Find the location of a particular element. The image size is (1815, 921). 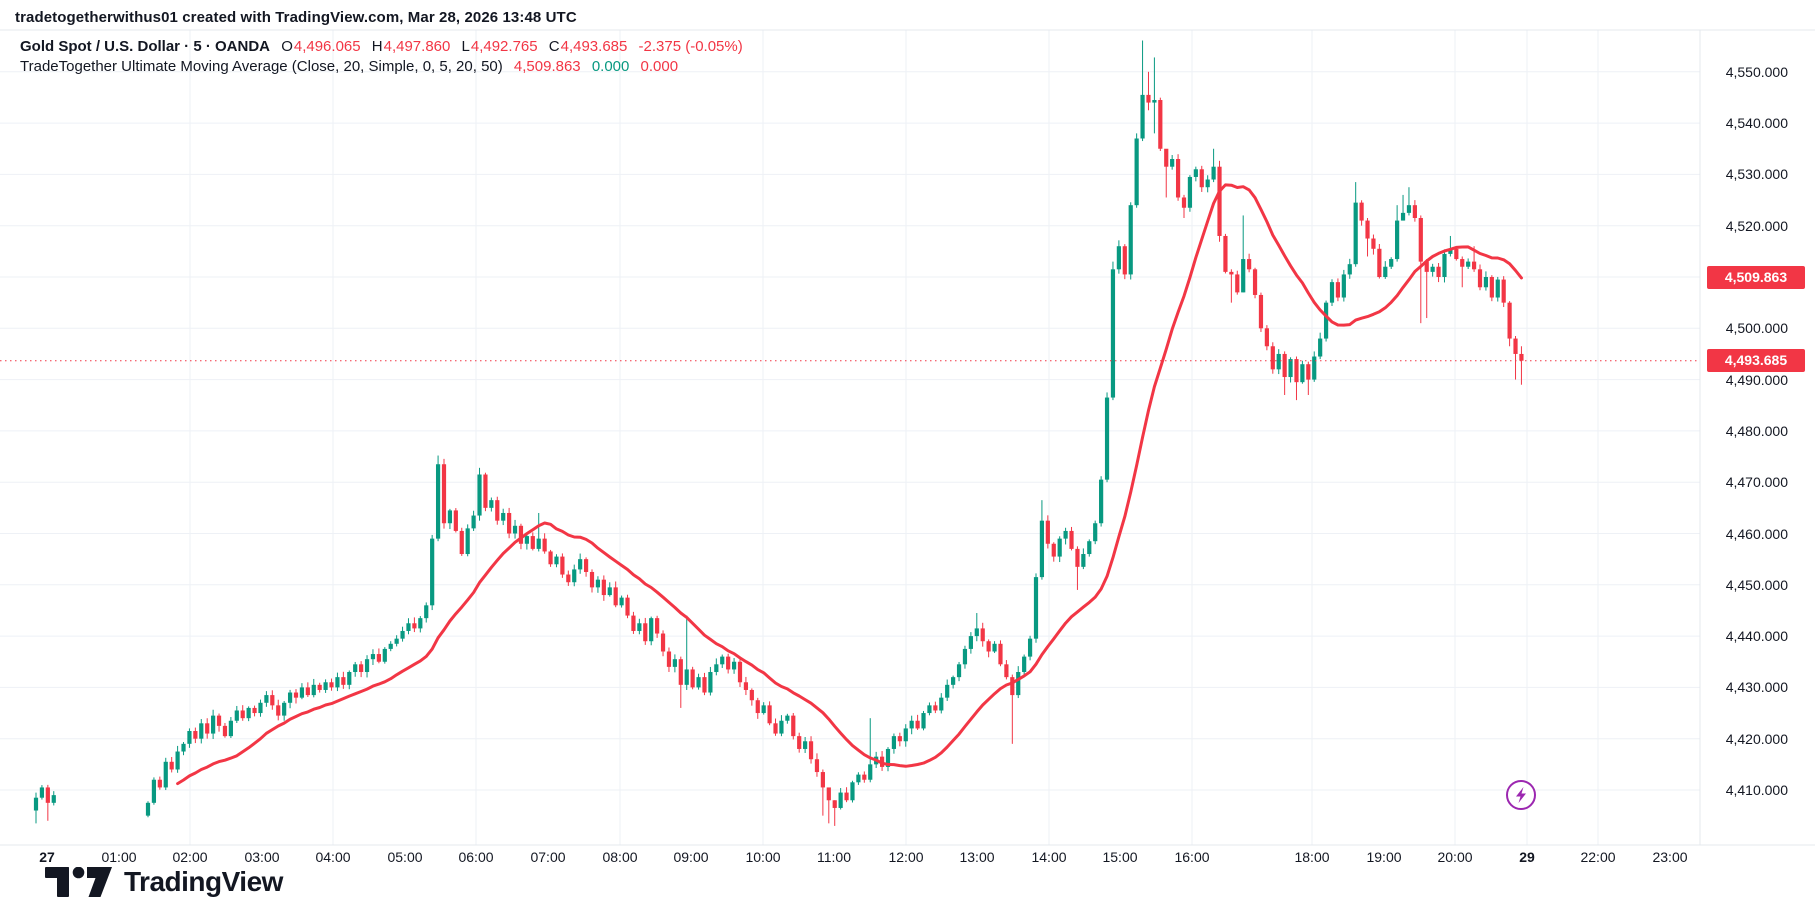

y-axis-label: 4,540.000 is located at coordinates (1756, 123).